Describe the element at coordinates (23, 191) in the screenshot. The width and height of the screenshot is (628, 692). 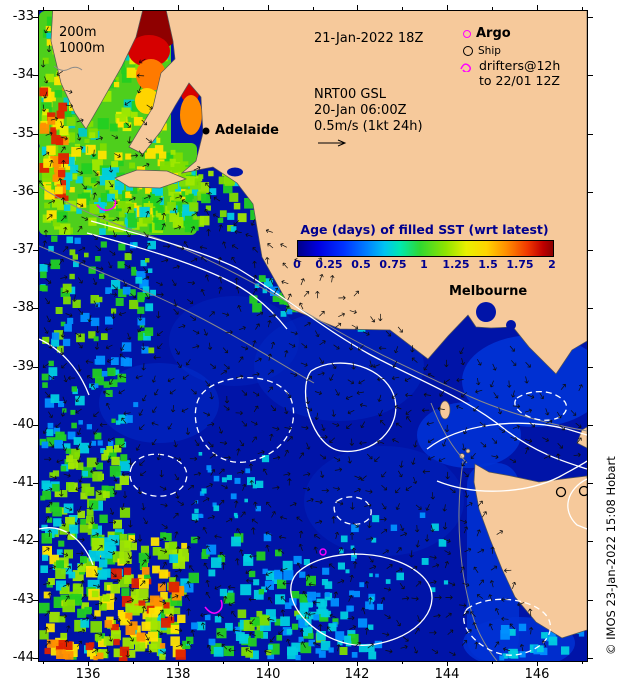
I see `lat-tick-label: -36` at that location.